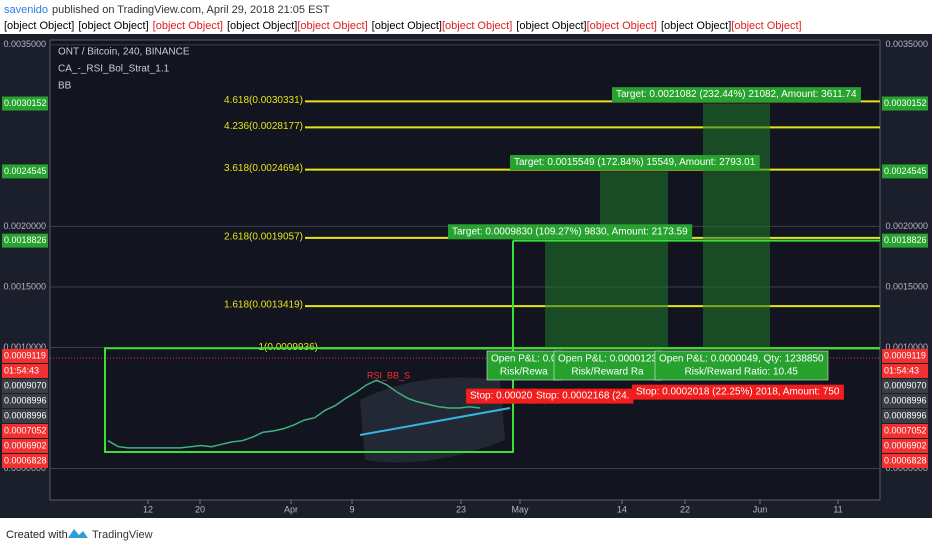  What do you see at coordinates (906, 44) in the screenshot?
I see `y-tick-label-right: 0.0035000` at bounding box center [906, 44].